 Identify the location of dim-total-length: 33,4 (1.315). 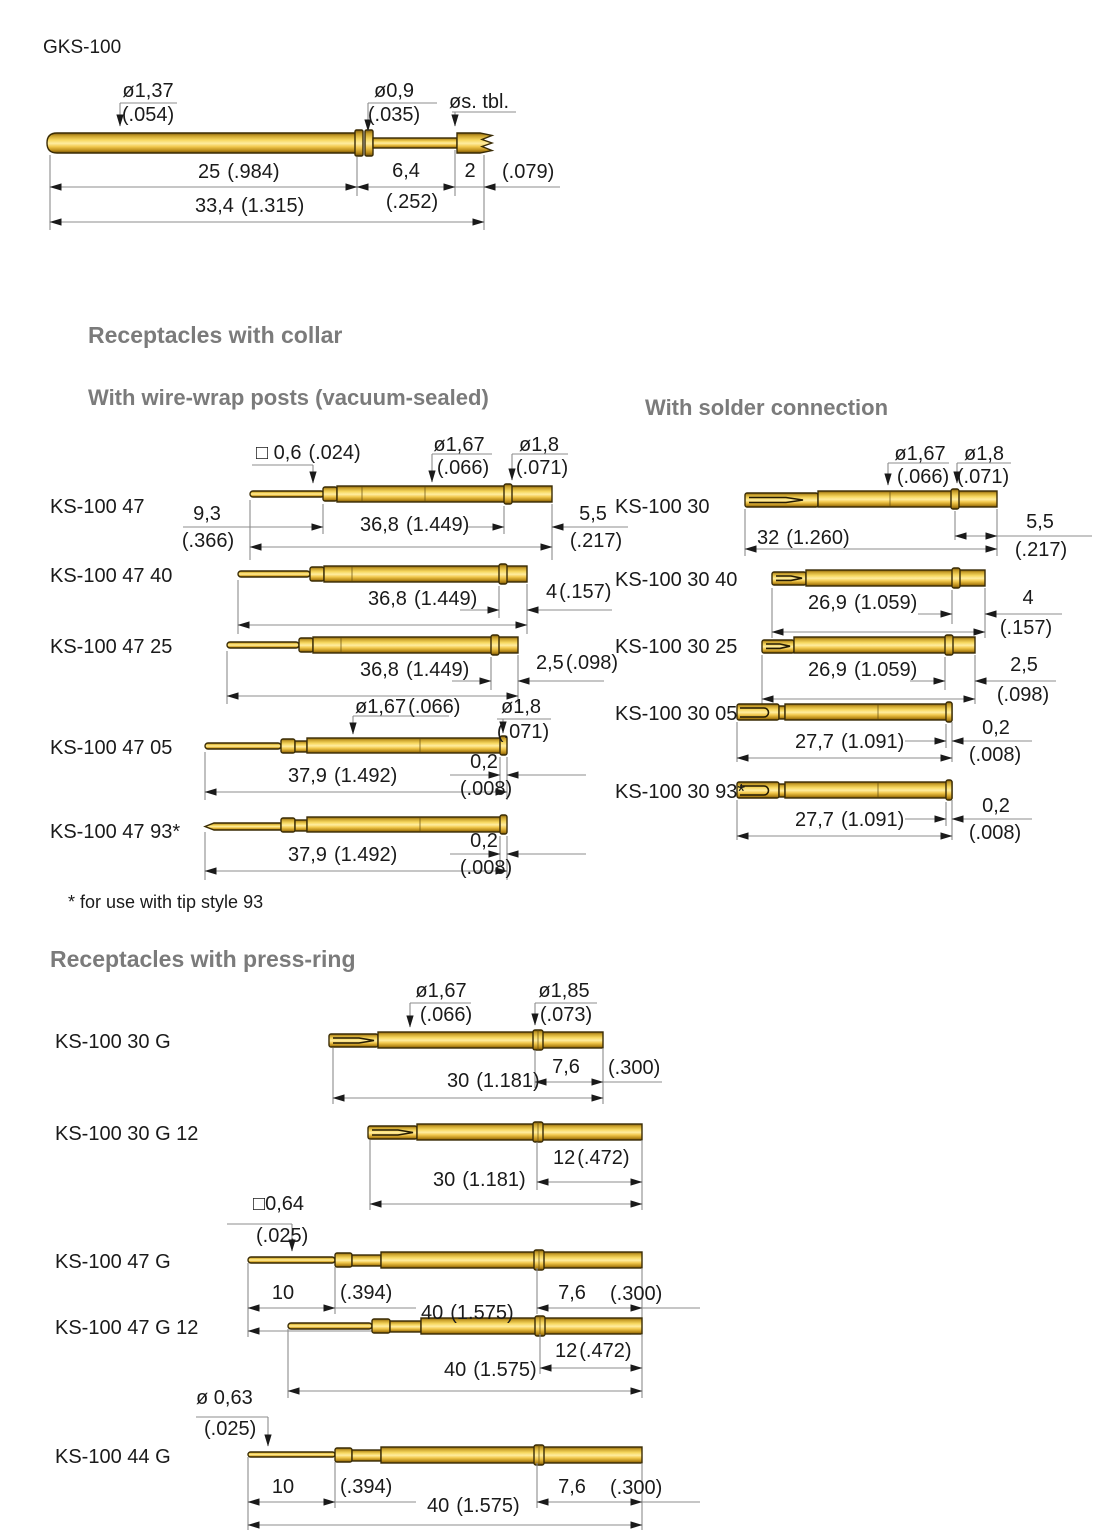
(250, 206).